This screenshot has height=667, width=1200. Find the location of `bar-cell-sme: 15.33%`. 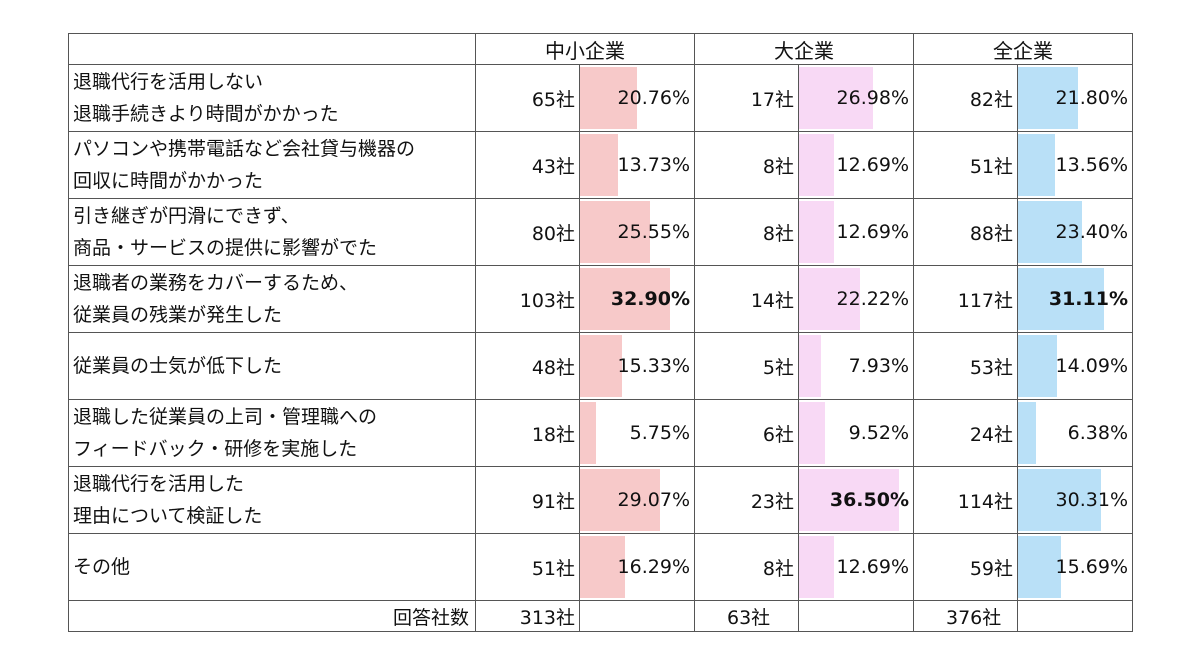

bar-cell-sme: 15.33% is located at coordinates (637, 366).